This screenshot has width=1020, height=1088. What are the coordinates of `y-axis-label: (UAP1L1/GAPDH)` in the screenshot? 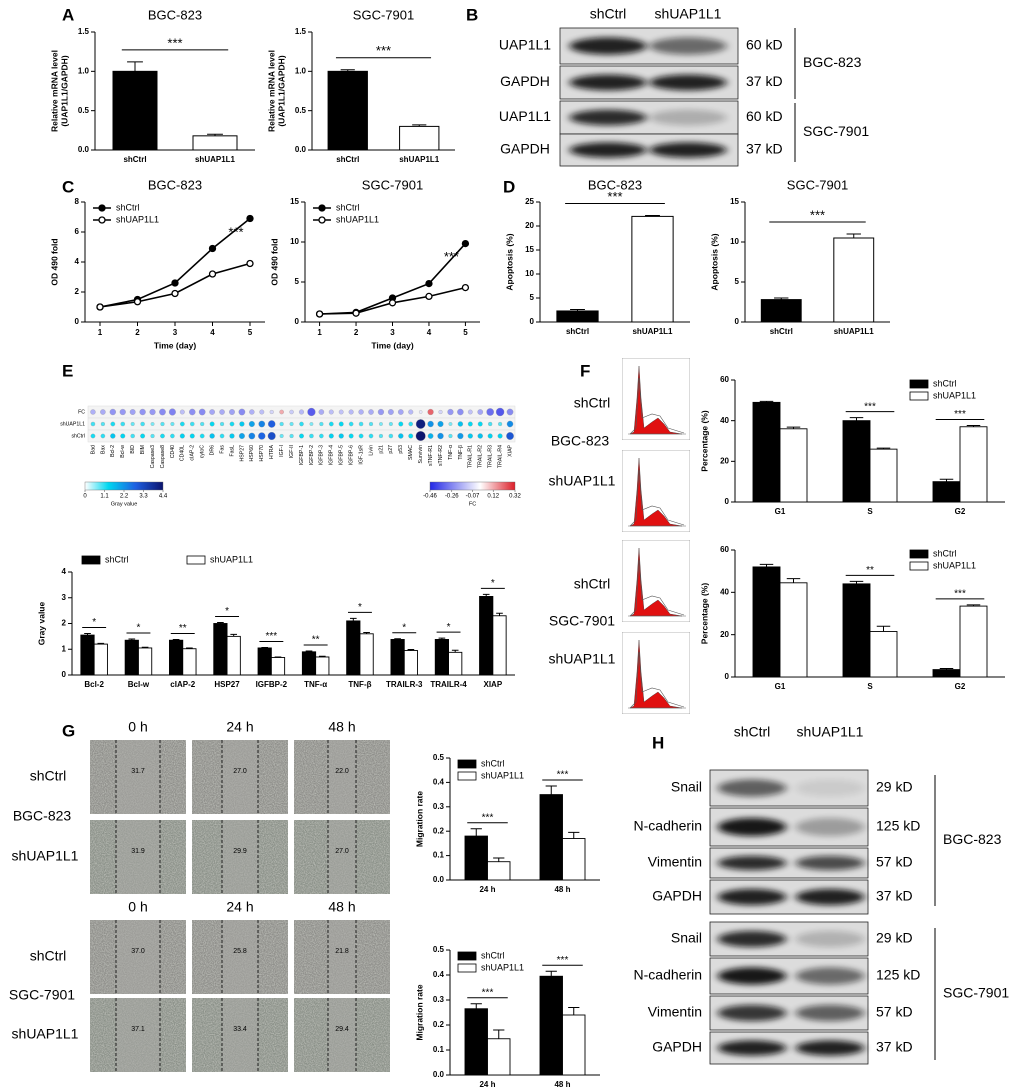 It's located at (281, 90).